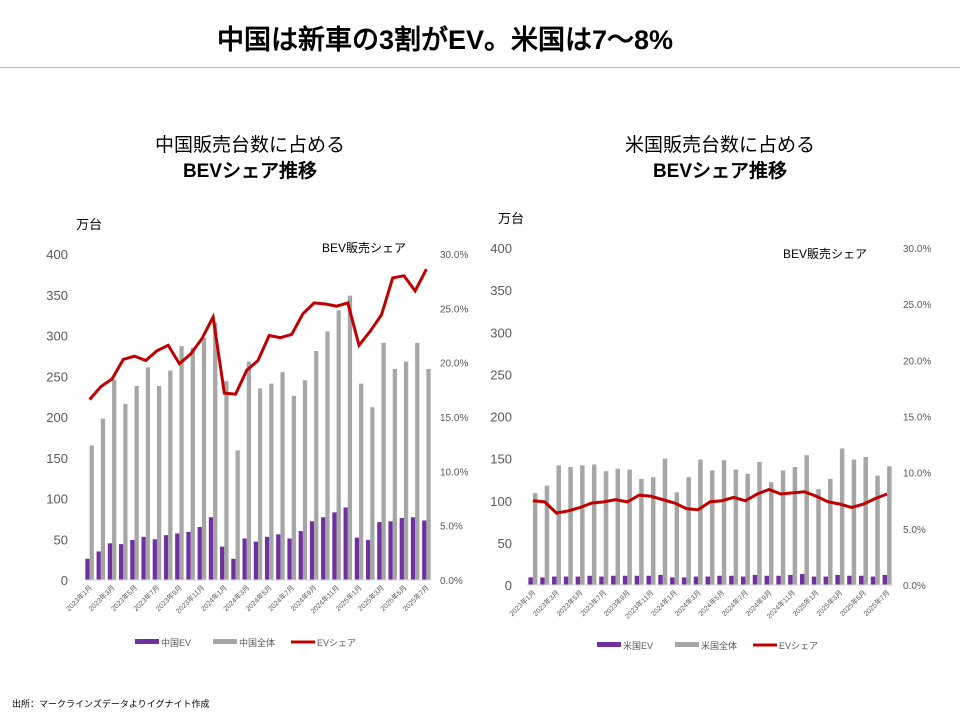 This screenshot has width=960, height=720. Describe the element at coordinates (176, 642) in the screenshot. I see `legend-label: 中国EV` at that location.